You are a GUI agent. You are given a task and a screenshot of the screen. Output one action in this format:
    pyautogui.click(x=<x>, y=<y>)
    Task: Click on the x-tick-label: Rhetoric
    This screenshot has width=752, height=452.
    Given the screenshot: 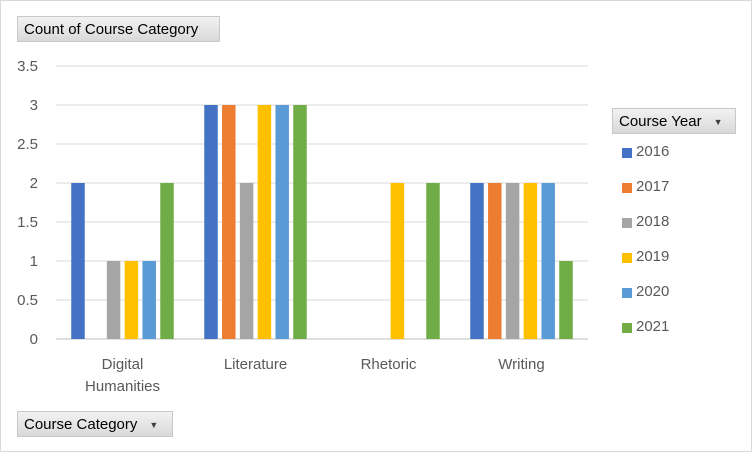 What is the action you would take?
    pyautogui.click(x=389, y=364)
    